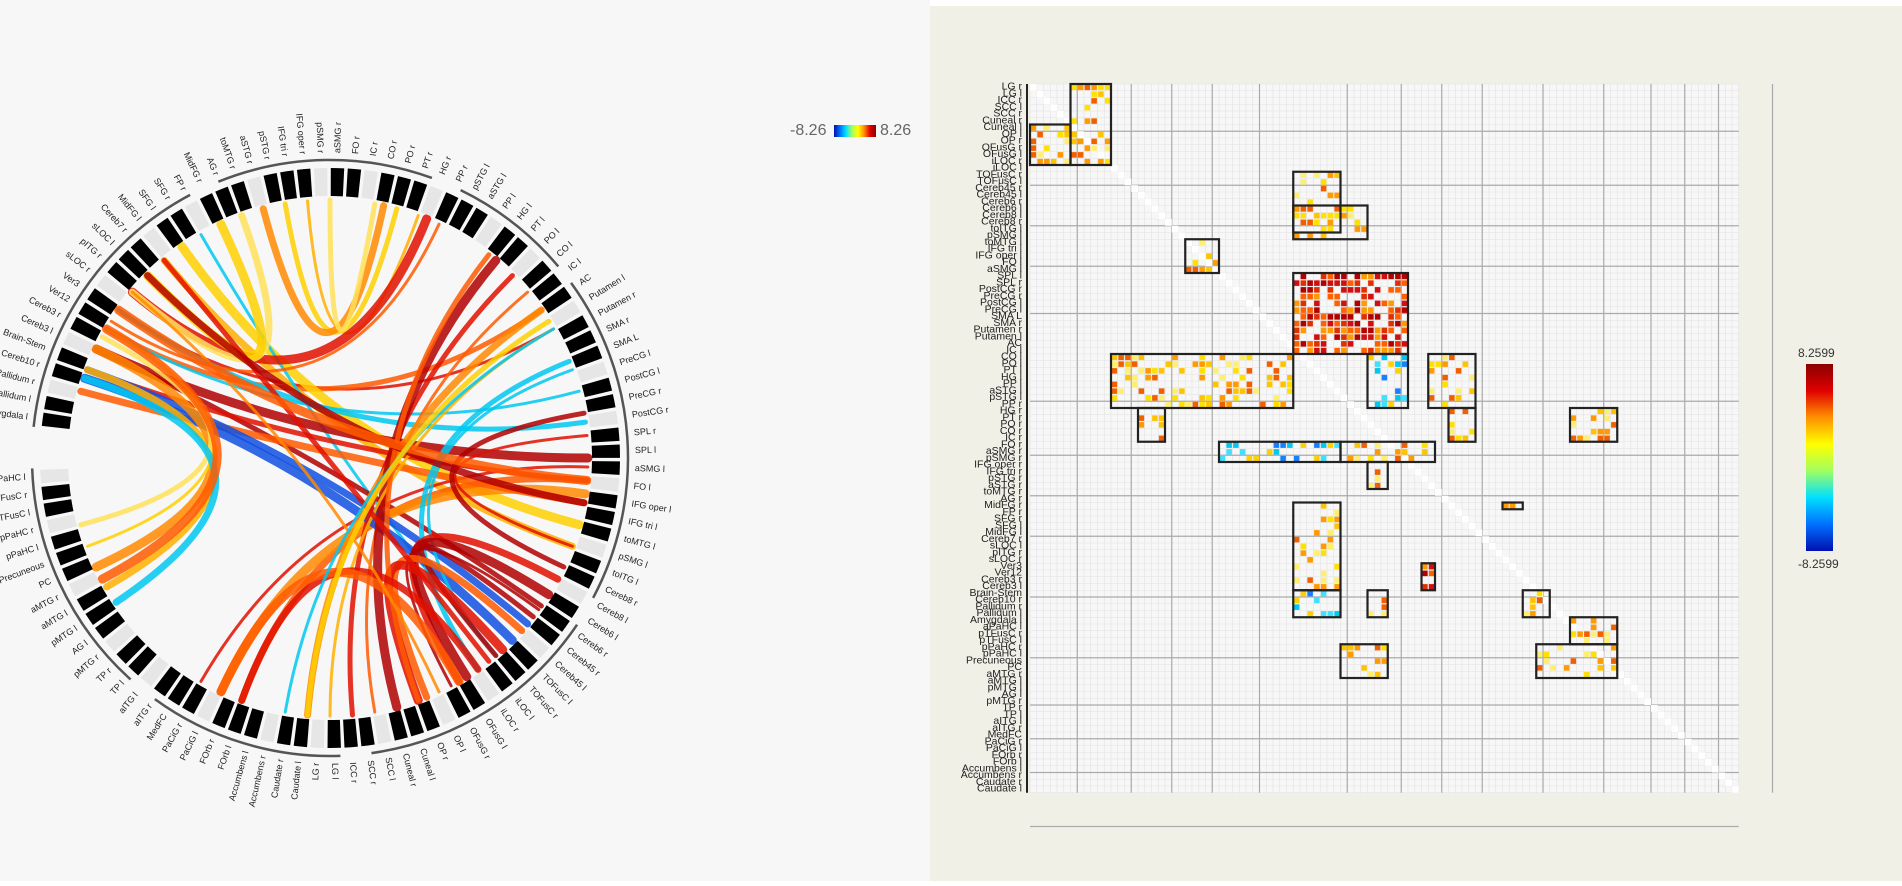 This screenshot has width=1902, height=886. What do you see at coordinates (1008, 107) in the screenshot?
I see `matrix-row-label: SCC l` at bounding box center [1008, 107].